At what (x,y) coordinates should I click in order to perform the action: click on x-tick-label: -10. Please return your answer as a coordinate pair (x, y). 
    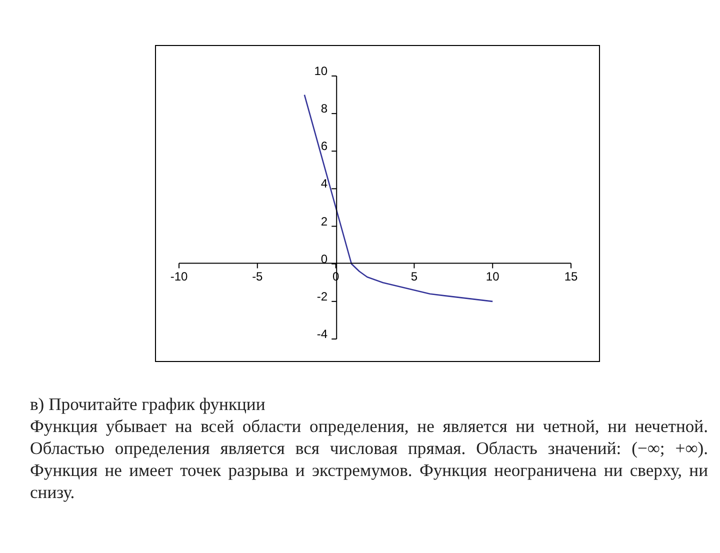
    Looking at the image, I should click on (179, 276).